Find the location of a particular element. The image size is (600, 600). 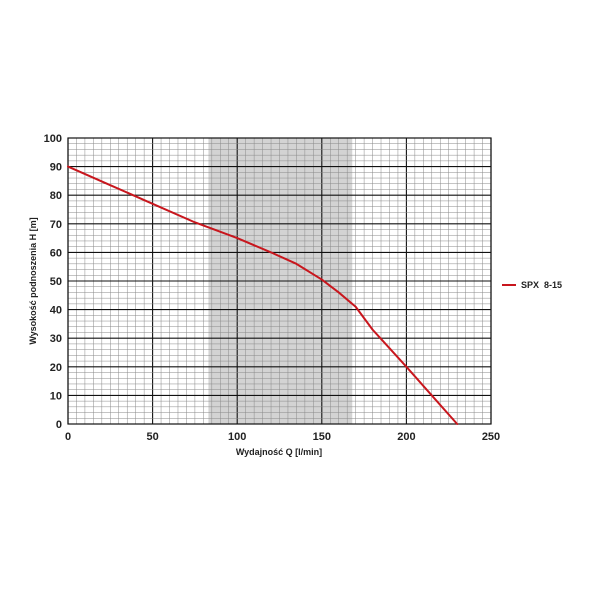

y-tick-label: 50 is located at coordinates (56, 282).